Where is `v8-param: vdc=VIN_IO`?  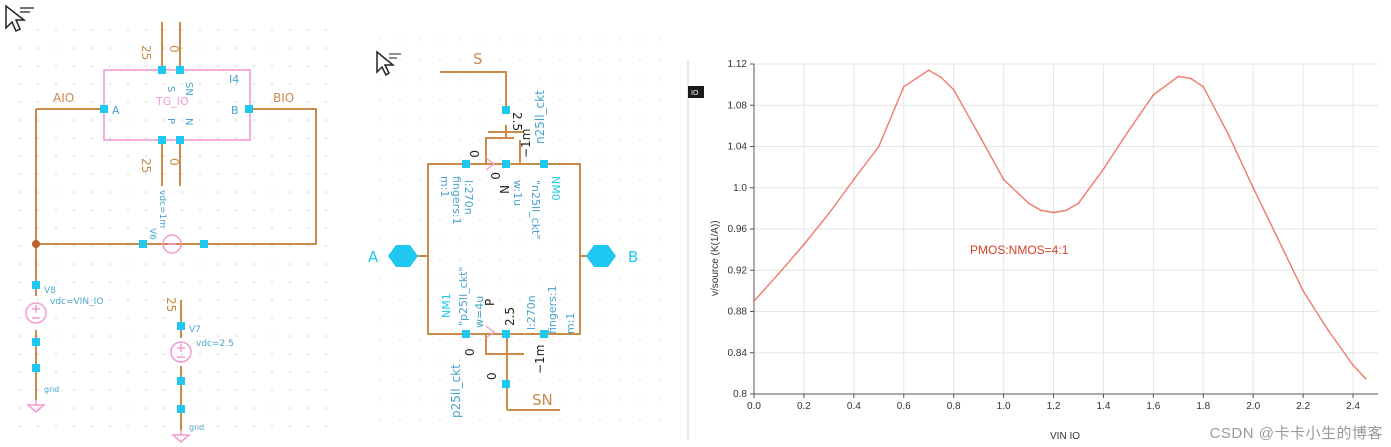 v8-param: vdc=VIN_IO is located at coordinates (76, 302).